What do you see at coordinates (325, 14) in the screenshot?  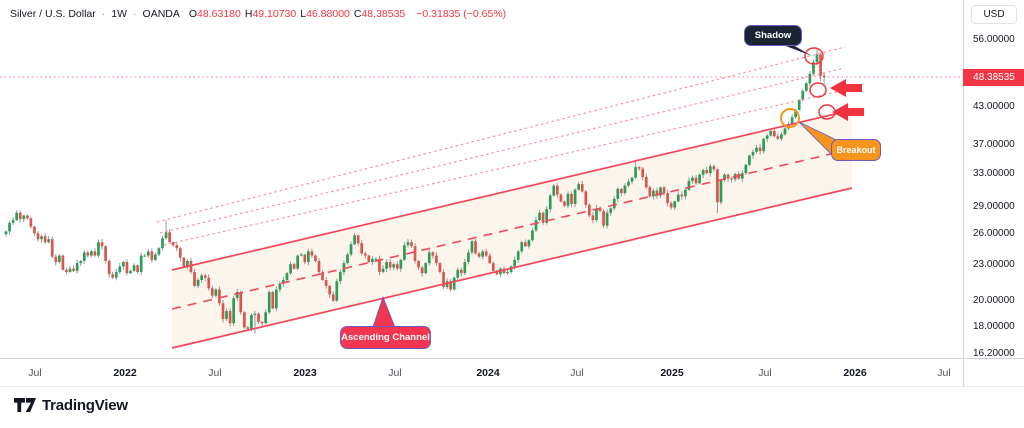 I see `ohlc-item: L46.88000` at bounding box center [325, 14].